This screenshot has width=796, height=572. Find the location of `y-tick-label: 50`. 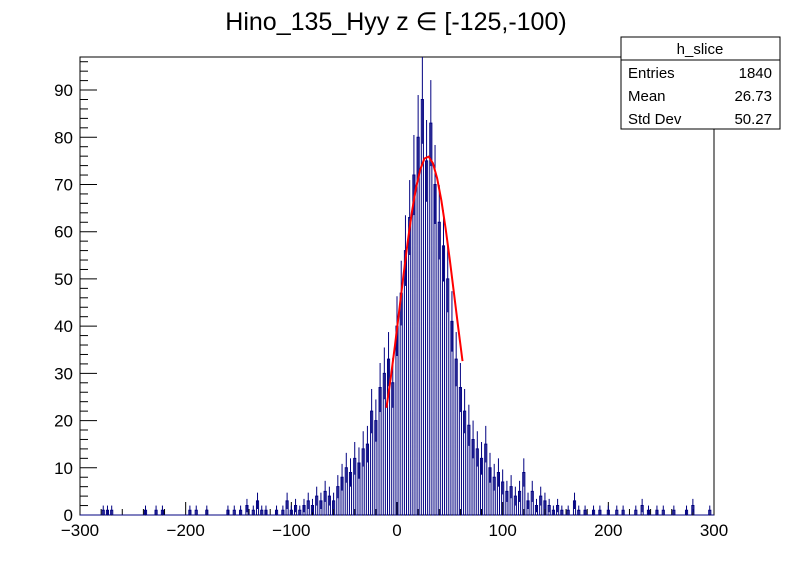

y-tick-label: 50 is located at coordinates (63, 279).